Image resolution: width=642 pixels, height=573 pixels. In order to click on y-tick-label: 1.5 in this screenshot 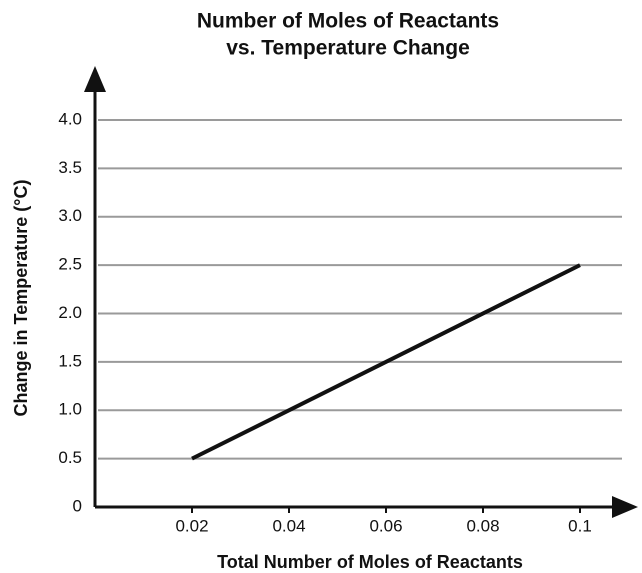, I will do `click(70, 360)`.